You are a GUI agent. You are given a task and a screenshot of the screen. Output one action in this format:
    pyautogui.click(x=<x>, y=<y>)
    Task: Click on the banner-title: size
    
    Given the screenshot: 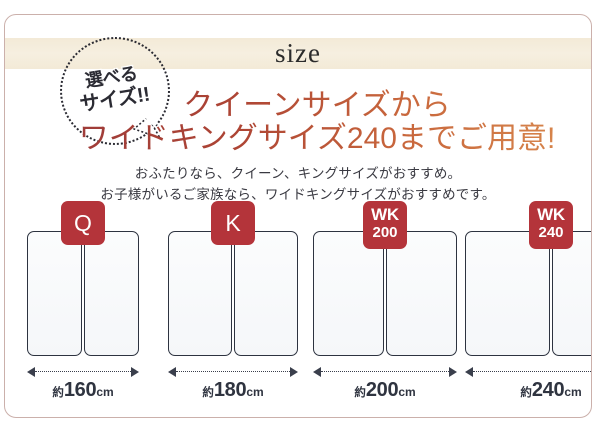 What is the action you would take?
    pyautogui.click(x=298, y=53)
    